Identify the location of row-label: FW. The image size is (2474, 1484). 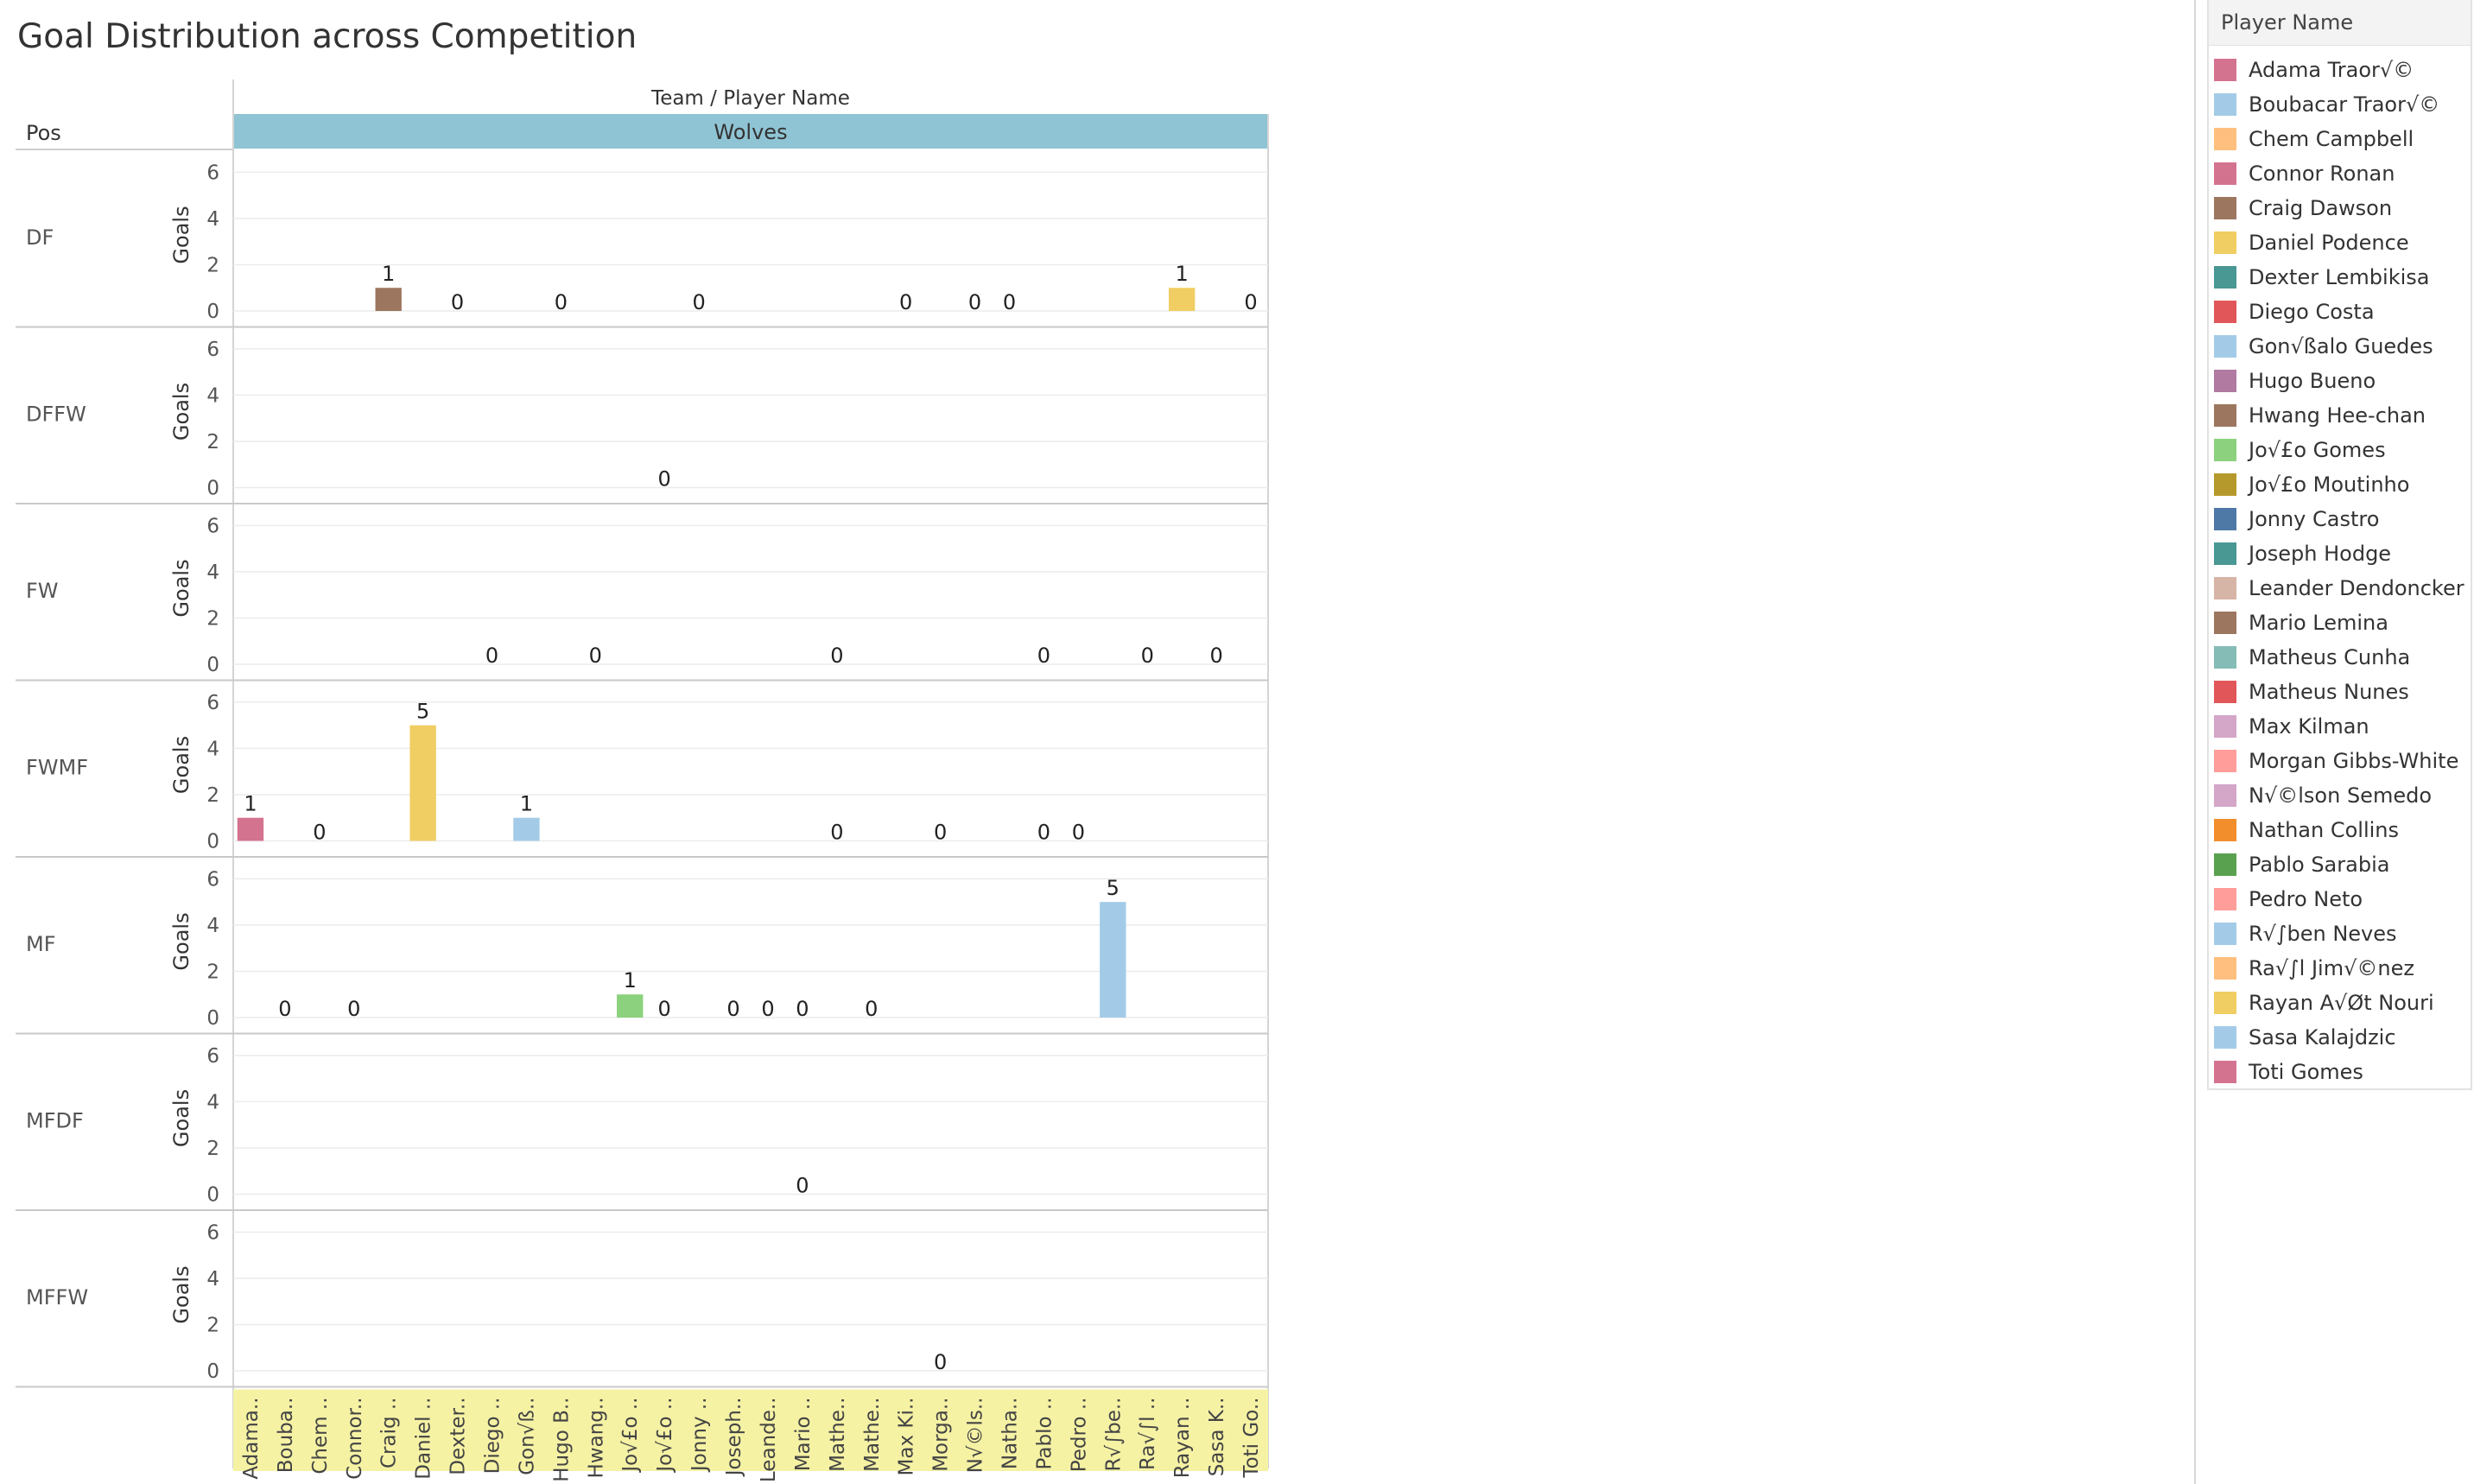
(42, 591).